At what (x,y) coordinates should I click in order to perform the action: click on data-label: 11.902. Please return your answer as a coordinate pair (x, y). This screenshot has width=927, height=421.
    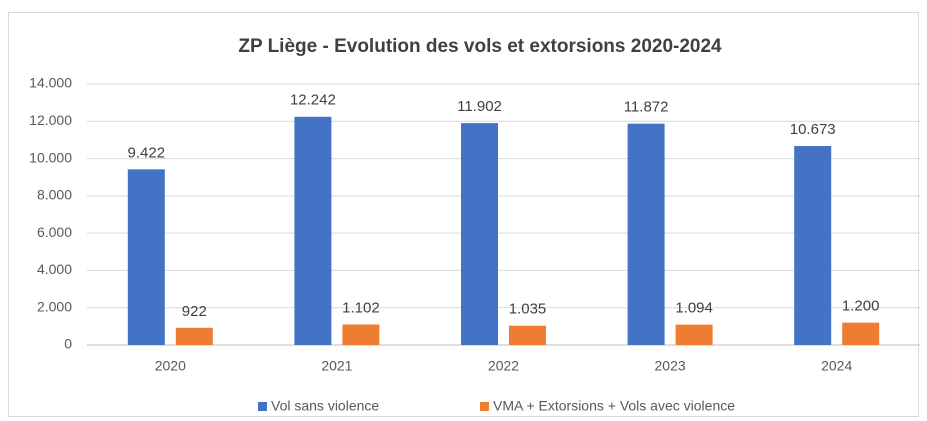
    Looking at the image, I should click on (479, 106).